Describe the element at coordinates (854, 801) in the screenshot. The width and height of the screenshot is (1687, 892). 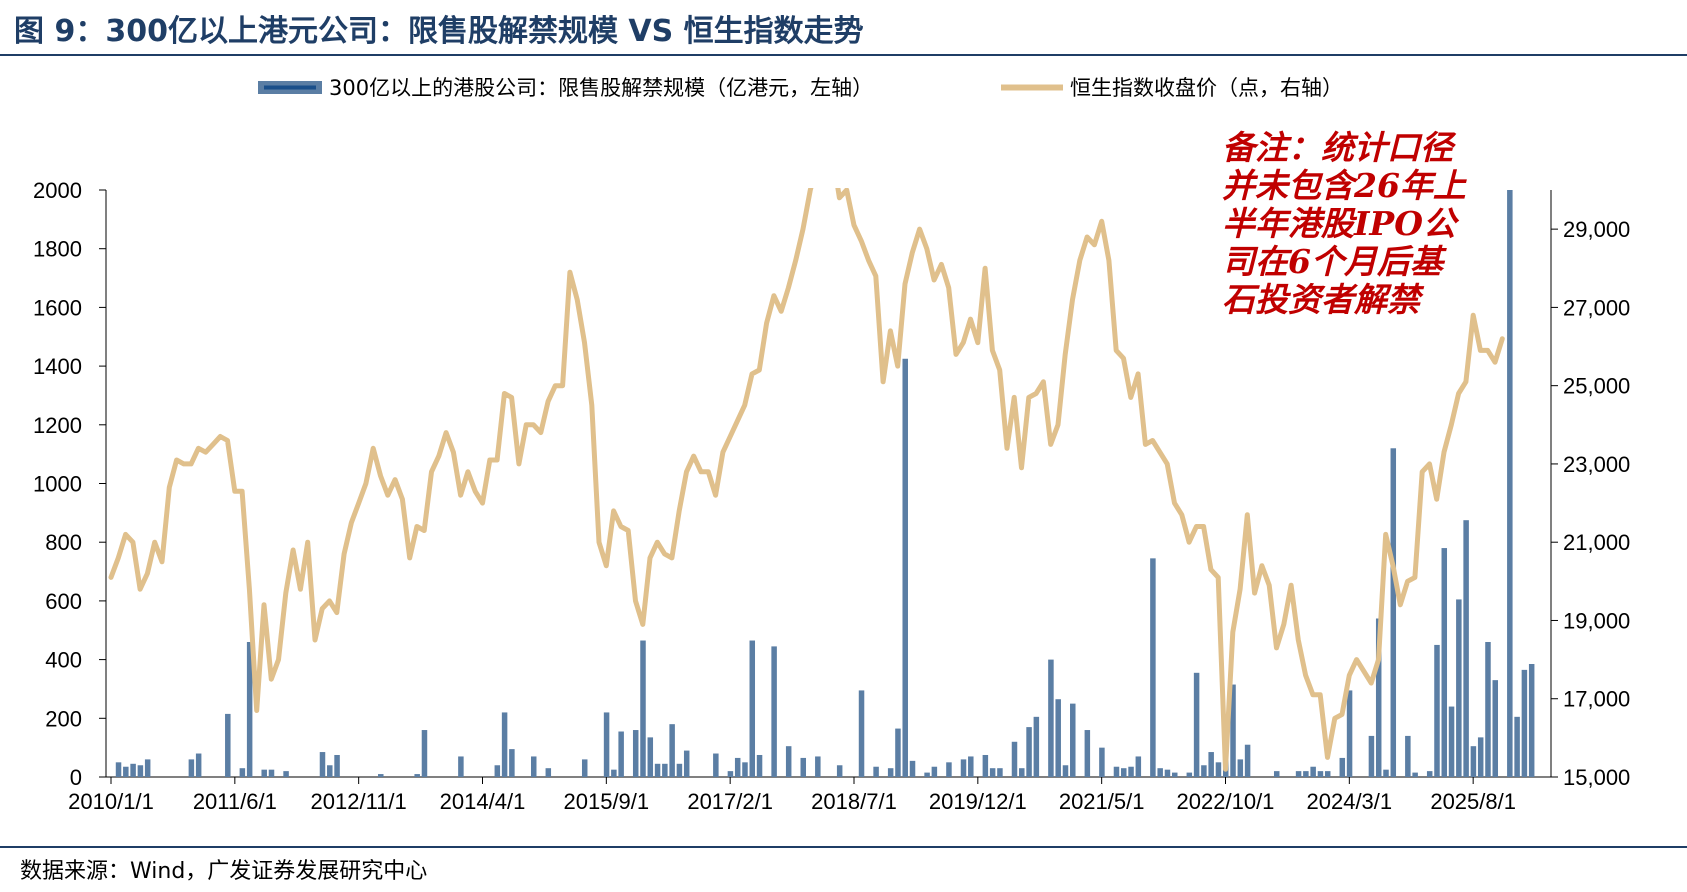
I see `x-tick-label: 2018/7/1` at that location.